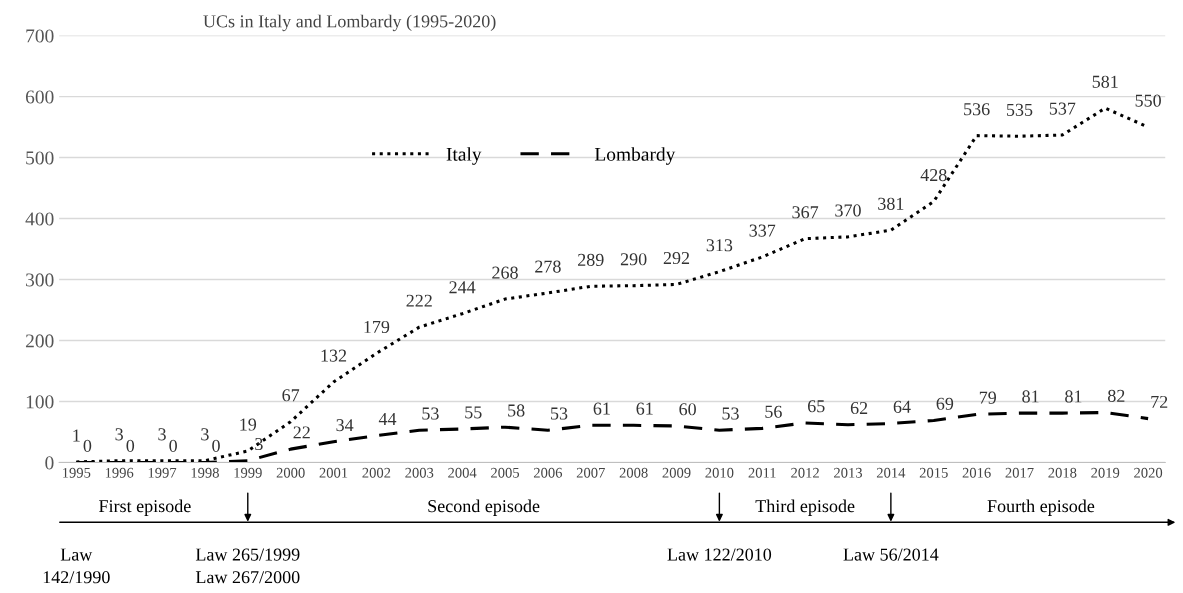 The image size is (1183, 593). I want to click on x-tick-label: 2007, so click(590, 472).